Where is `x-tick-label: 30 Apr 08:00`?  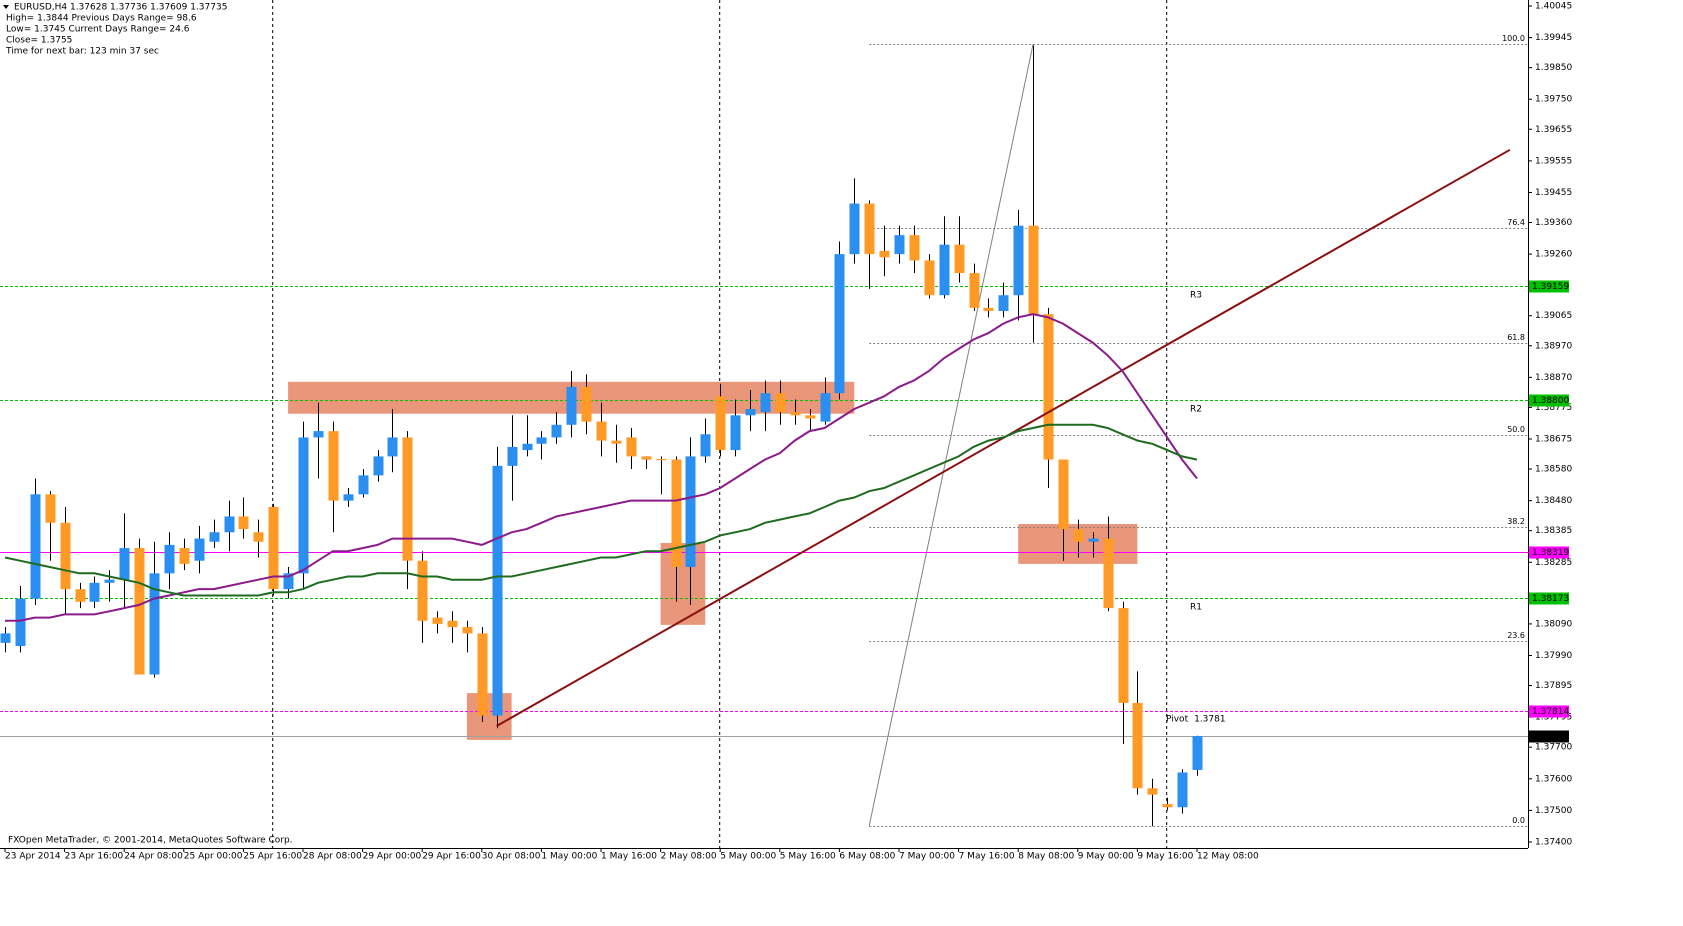
x-tick-label: 30 Apr 08:00 is located at coordinates (511, 857).